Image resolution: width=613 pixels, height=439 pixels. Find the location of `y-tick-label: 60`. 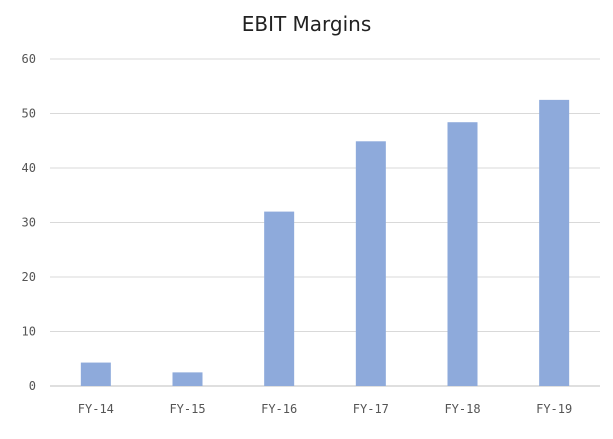

y-tick-label: 60 is located at coordinates (29, 59).